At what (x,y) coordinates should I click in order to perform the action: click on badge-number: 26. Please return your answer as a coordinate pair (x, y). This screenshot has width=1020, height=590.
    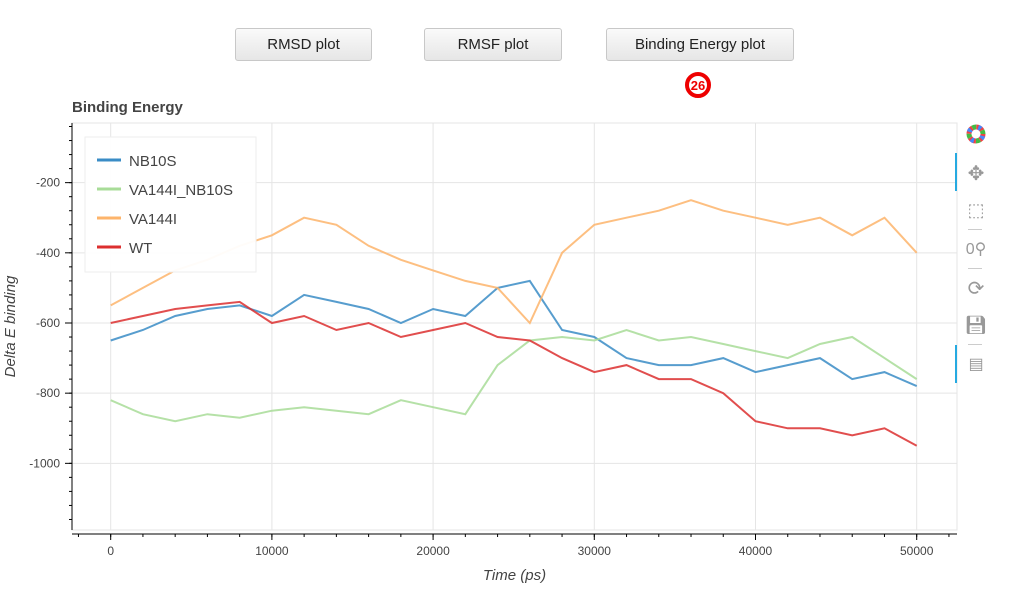
    Looking at the image, I should click on (698, 85).